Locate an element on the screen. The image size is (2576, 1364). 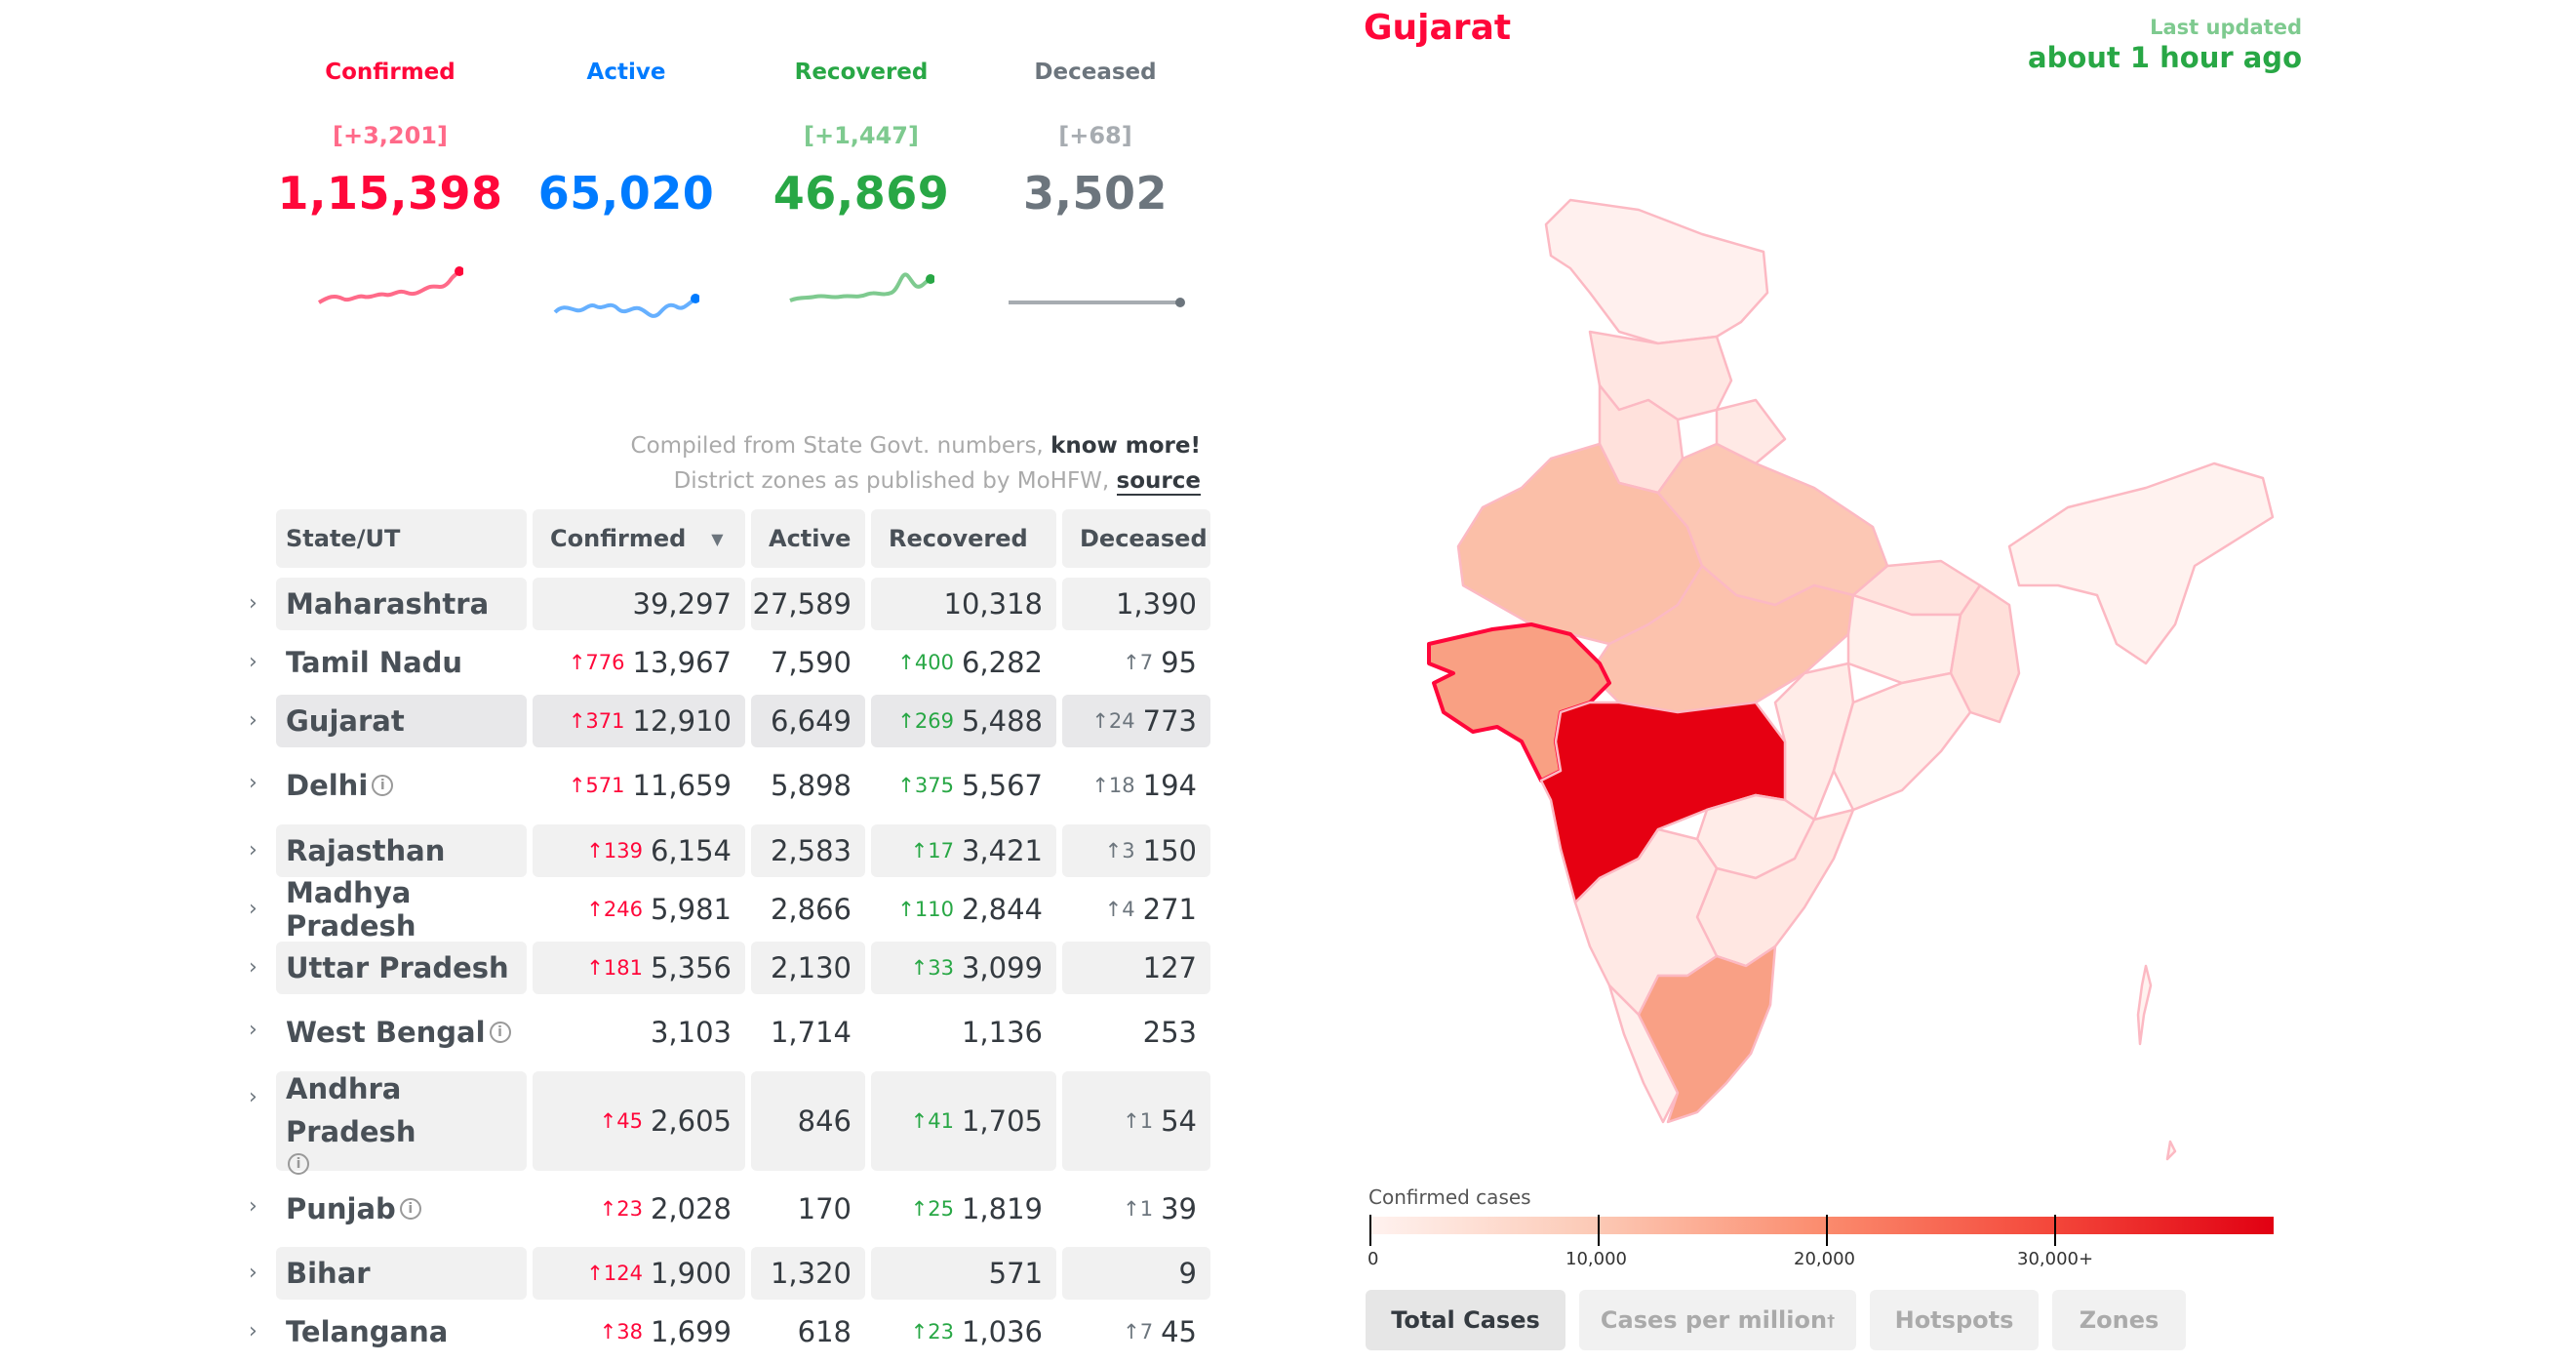
delta-confirmed: ↑571 is located at coordinates (596, 785).